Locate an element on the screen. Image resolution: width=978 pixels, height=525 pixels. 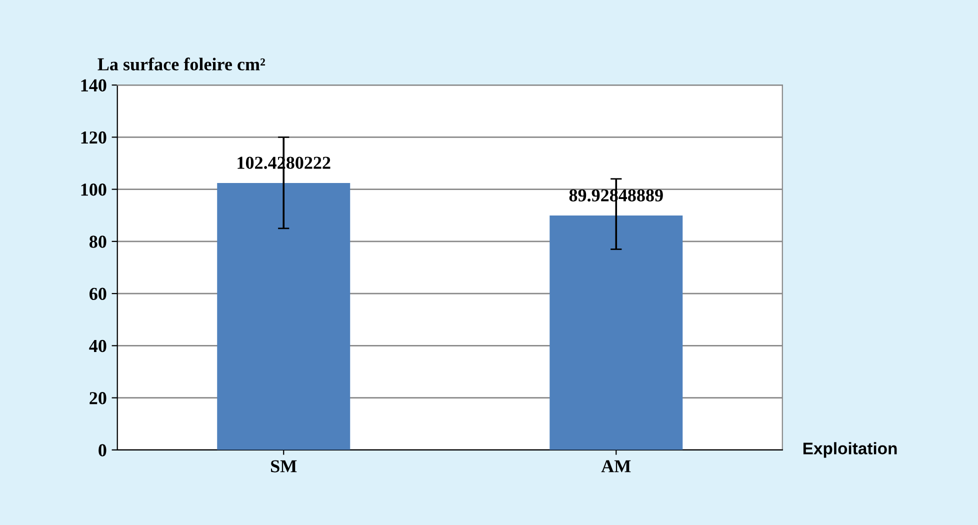
y-tick-label: 140 is located at coordinates (93, 85).